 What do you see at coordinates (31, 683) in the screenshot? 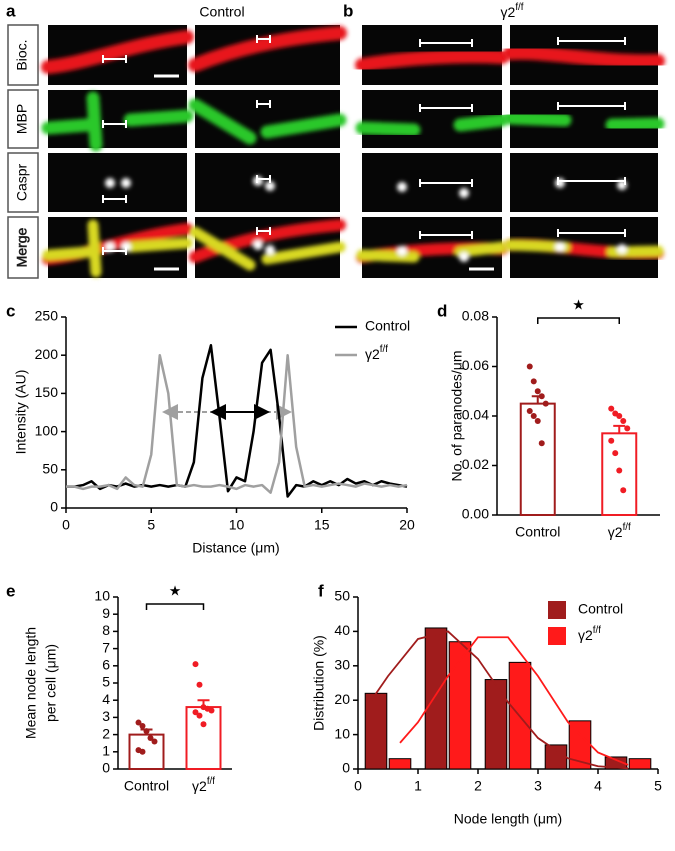
I see `y-axis-label: Mean node length` at bounding box center [31, 683].